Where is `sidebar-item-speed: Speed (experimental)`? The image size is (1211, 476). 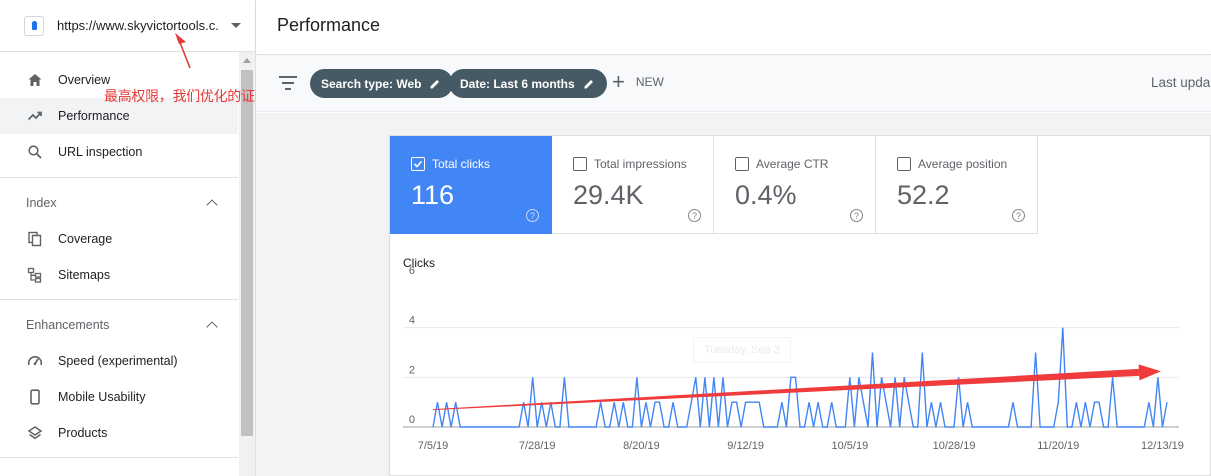
sidebar-item-speed: Speed (experimental) is located at coordinates (119, 361).